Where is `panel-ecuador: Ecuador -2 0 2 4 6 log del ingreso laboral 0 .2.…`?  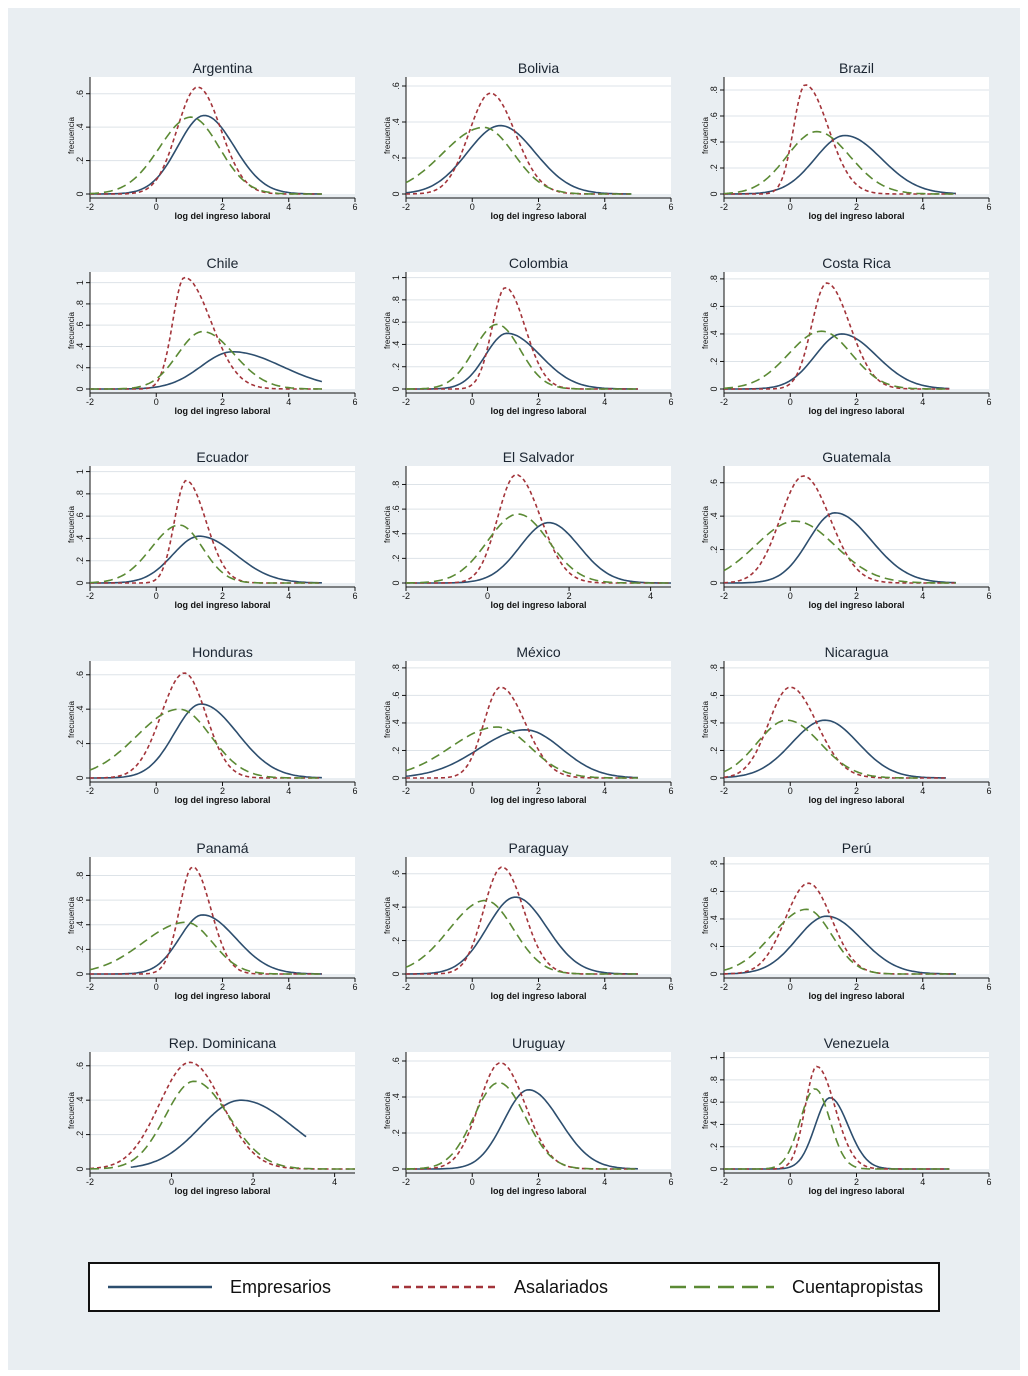
panel-ecuador: Ecuador -2 0 2 4 6 log del ingreso laboral 0 .2.… is located at coordinates (212, 529).